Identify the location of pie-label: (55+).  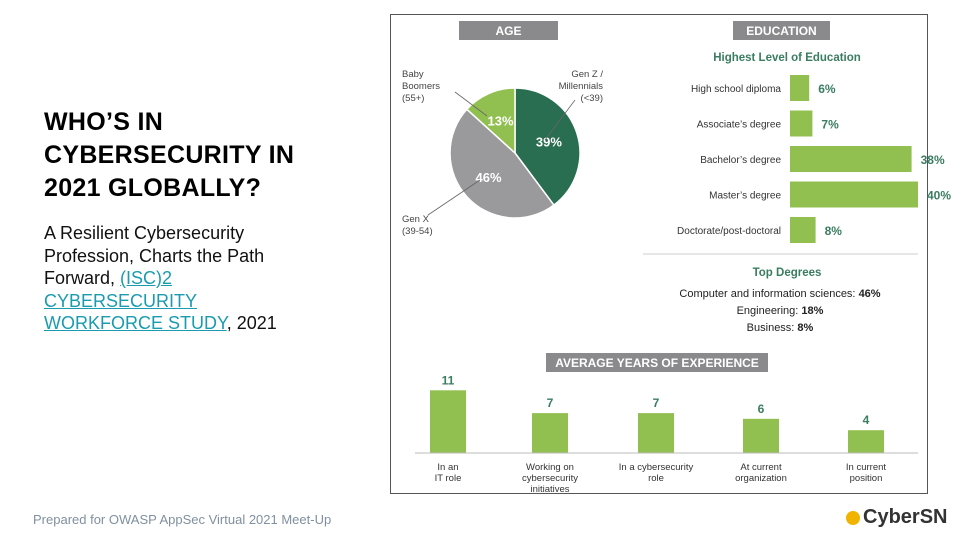
(413, 98).